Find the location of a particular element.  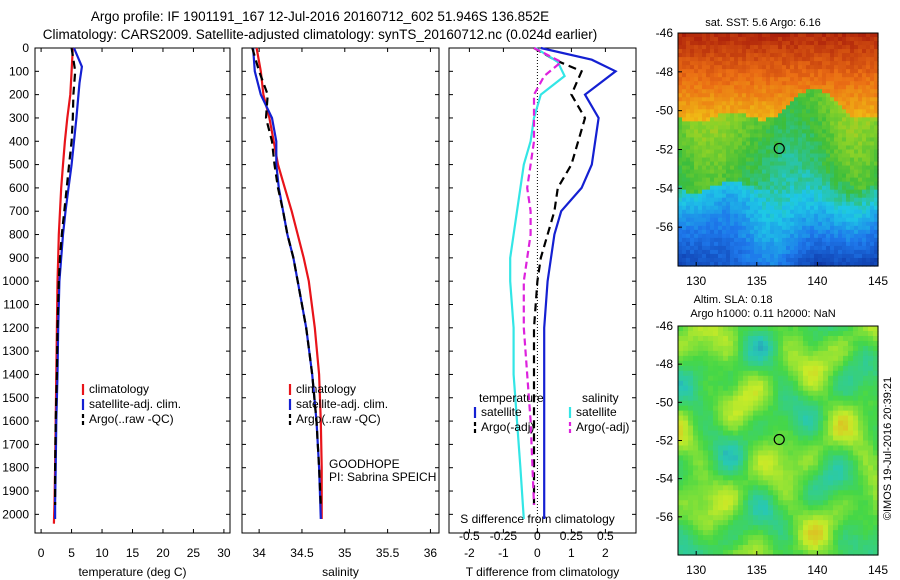

y-tick-label: 1700 is located at coordinates (15, 444).